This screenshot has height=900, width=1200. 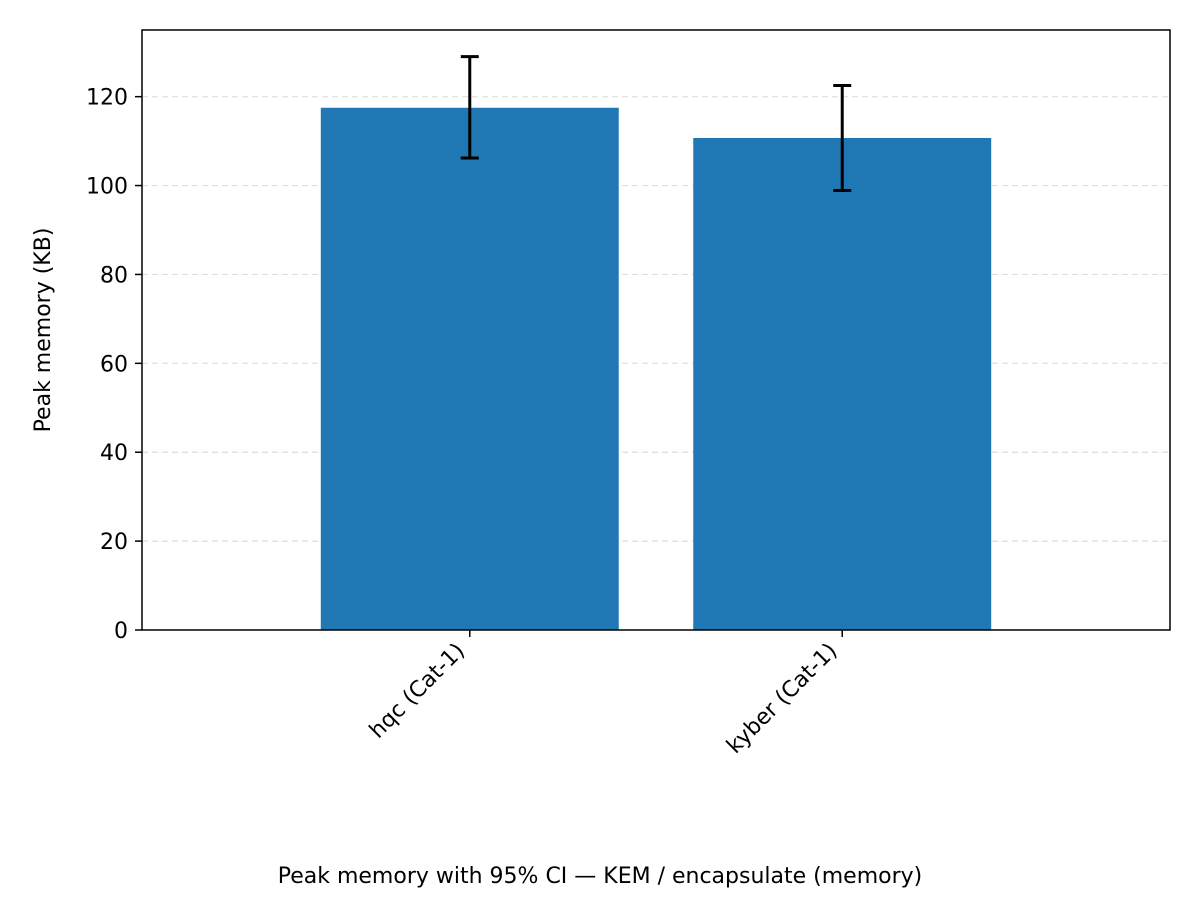 What do you see at coordinates (656, 123) in the screenshot?
I see `error-bars` at bounding box center [656, 123].